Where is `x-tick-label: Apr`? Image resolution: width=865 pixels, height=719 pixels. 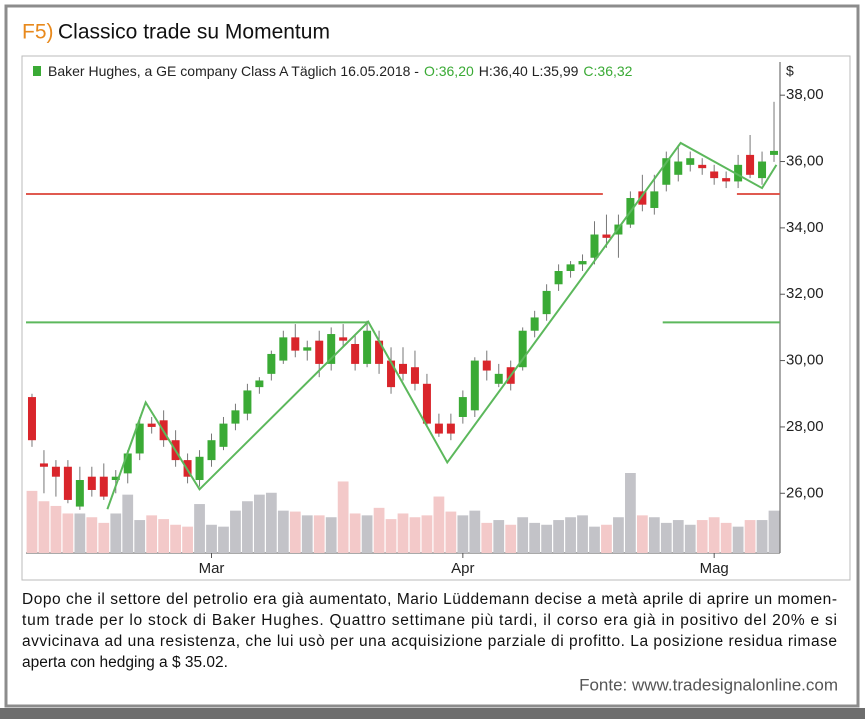 x-tick-label: Apr is located at coordinates (462, 568).